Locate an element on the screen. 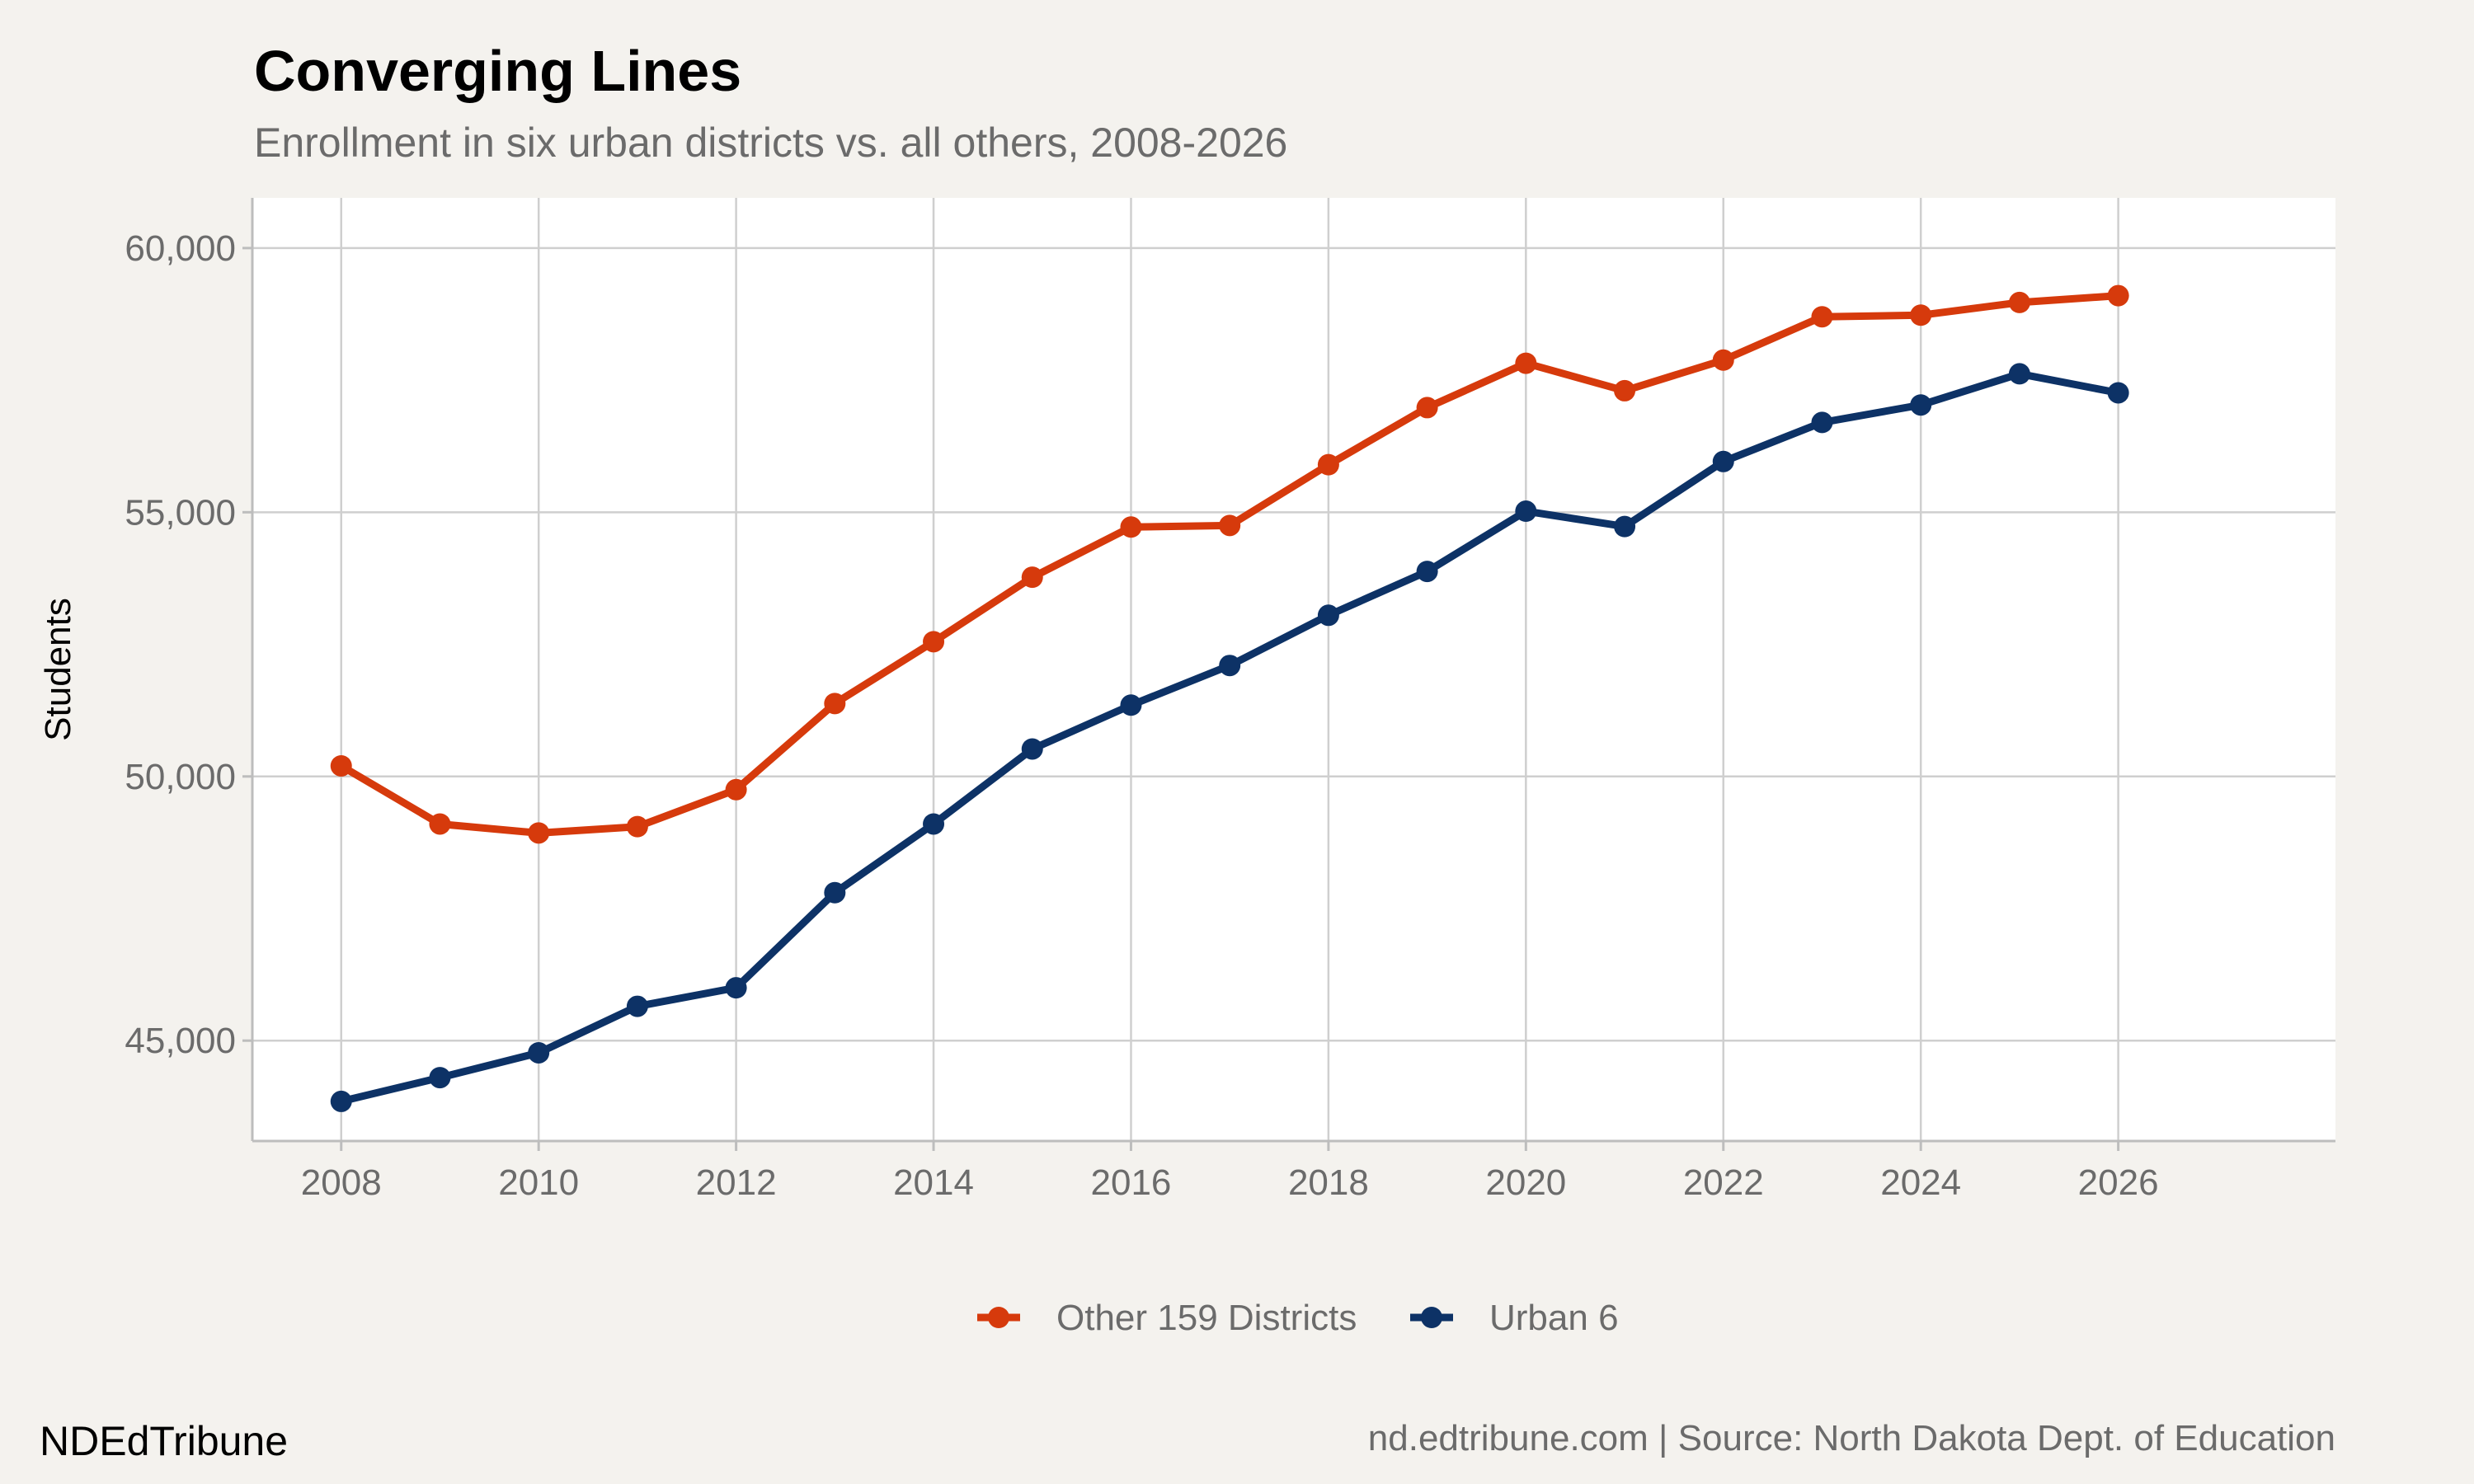 The width and height of the screenshot is (2474, 1484). y-tick-label: 60,000 is located at coordinates (180, 249).